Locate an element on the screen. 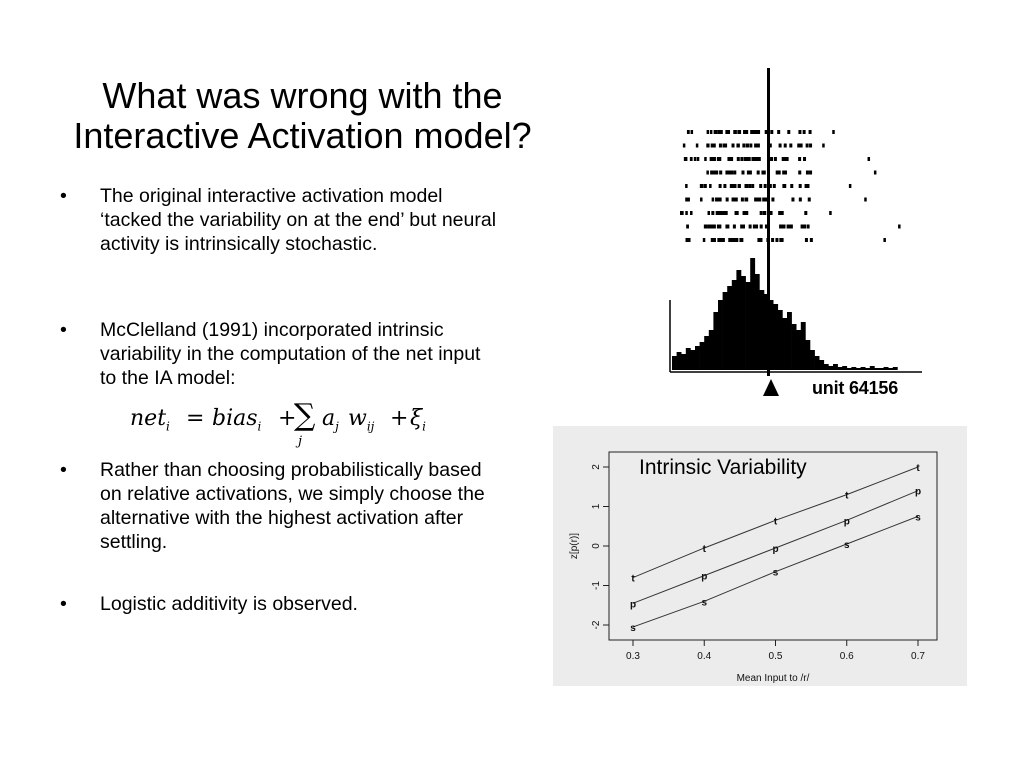  eq-net: neti is located at coordinates (150, 420).